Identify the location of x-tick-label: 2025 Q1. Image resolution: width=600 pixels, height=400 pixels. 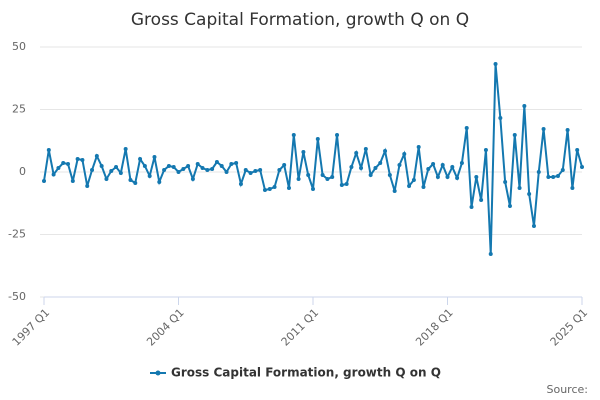
(569, 327).